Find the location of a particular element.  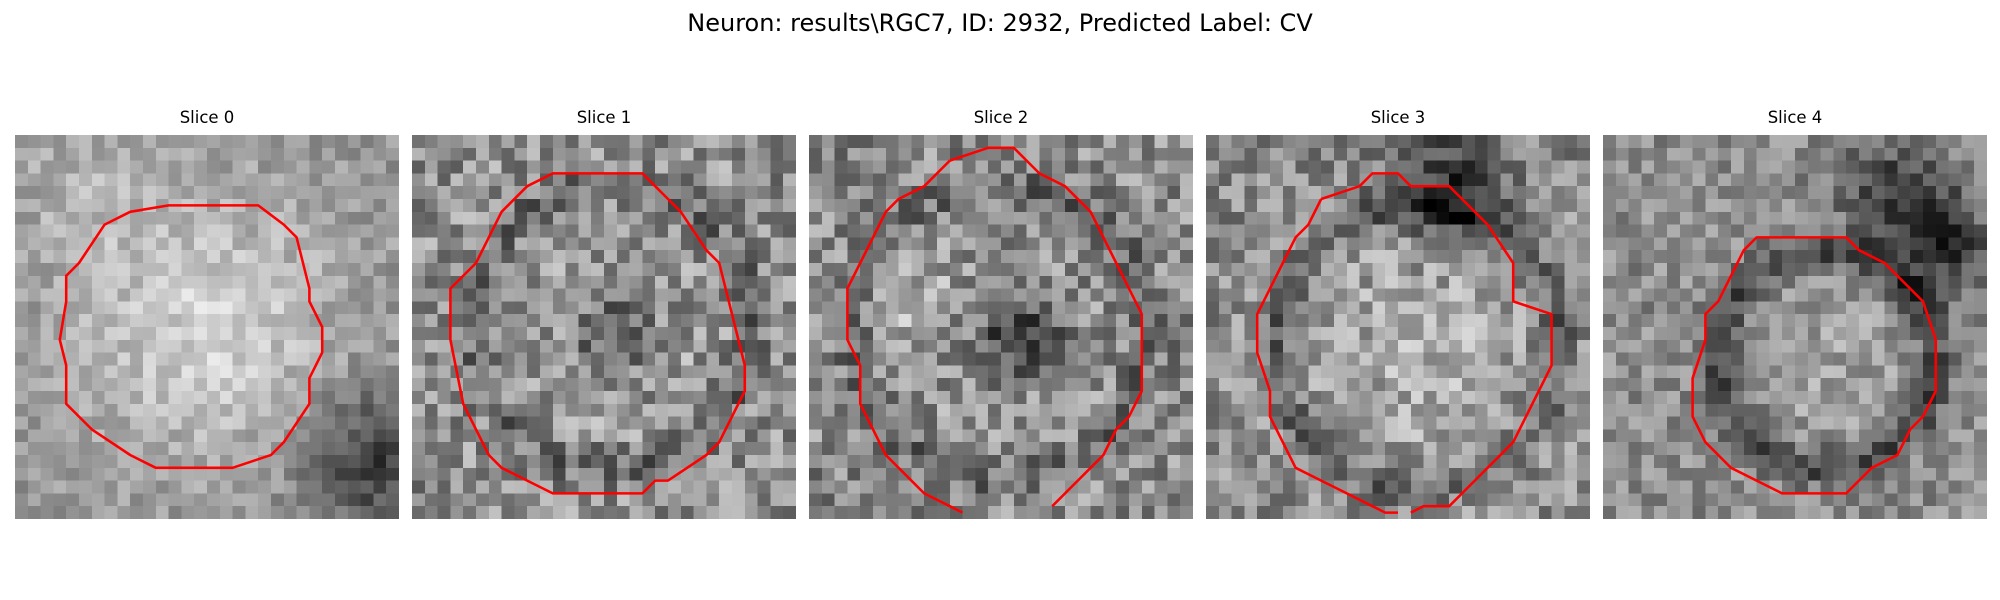

slice-panel-1: Slice 1 is located at coordinates (604, 313).